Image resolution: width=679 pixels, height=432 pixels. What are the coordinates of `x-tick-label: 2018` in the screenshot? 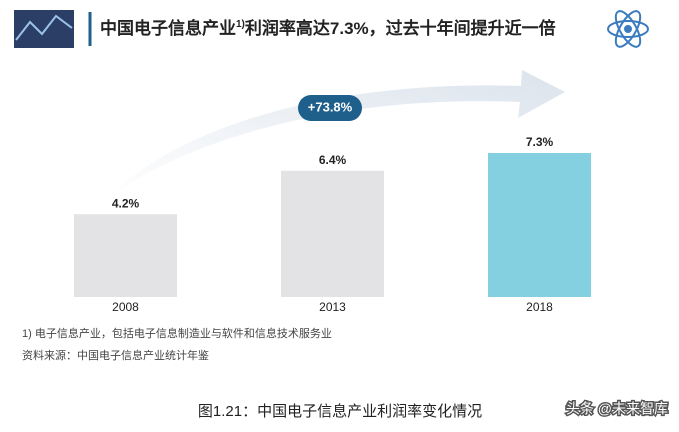 It's located at (539, 307).